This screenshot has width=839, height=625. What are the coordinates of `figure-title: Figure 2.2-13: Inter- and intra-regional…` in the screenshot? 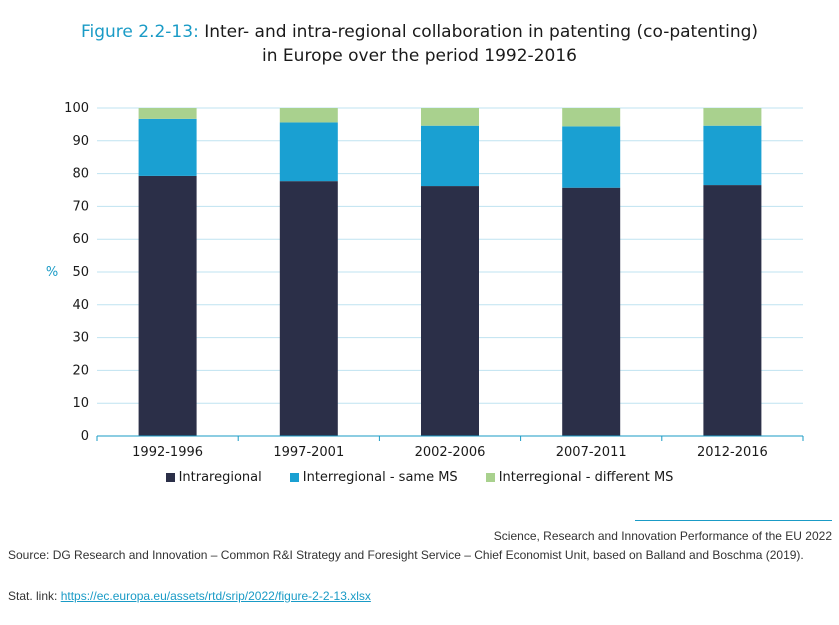 It's located at (419, 44).